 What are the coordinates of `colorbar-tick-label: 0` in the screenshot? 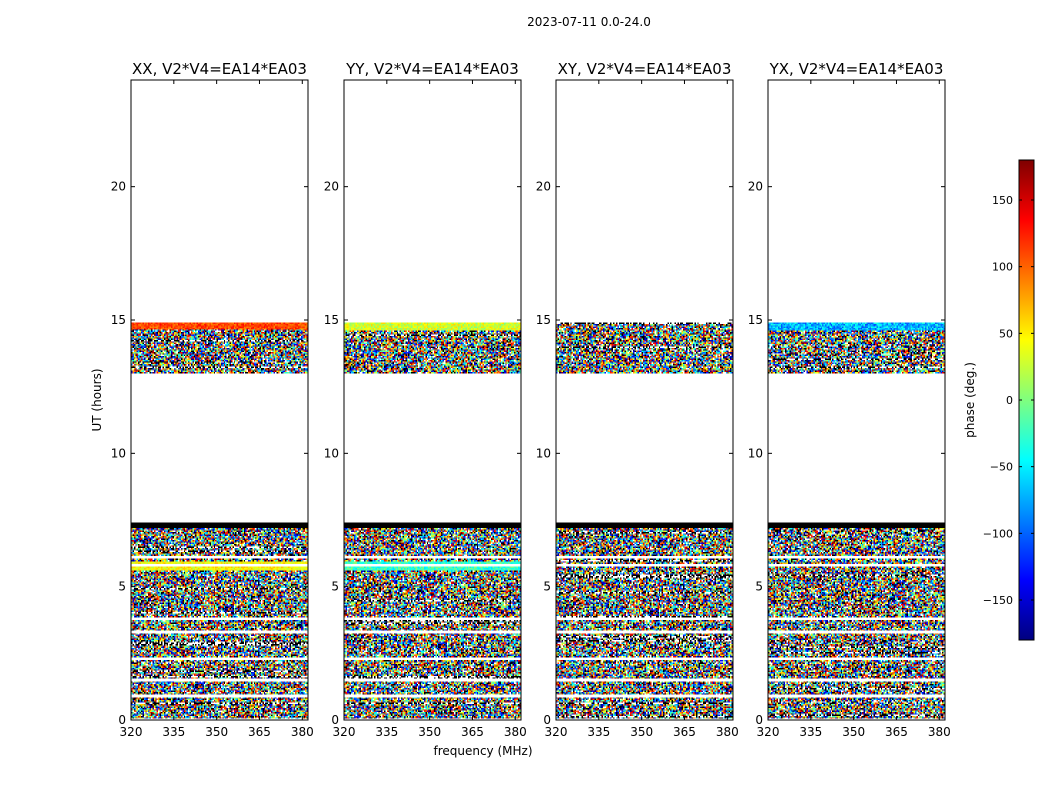 It's located at (1009, 400).